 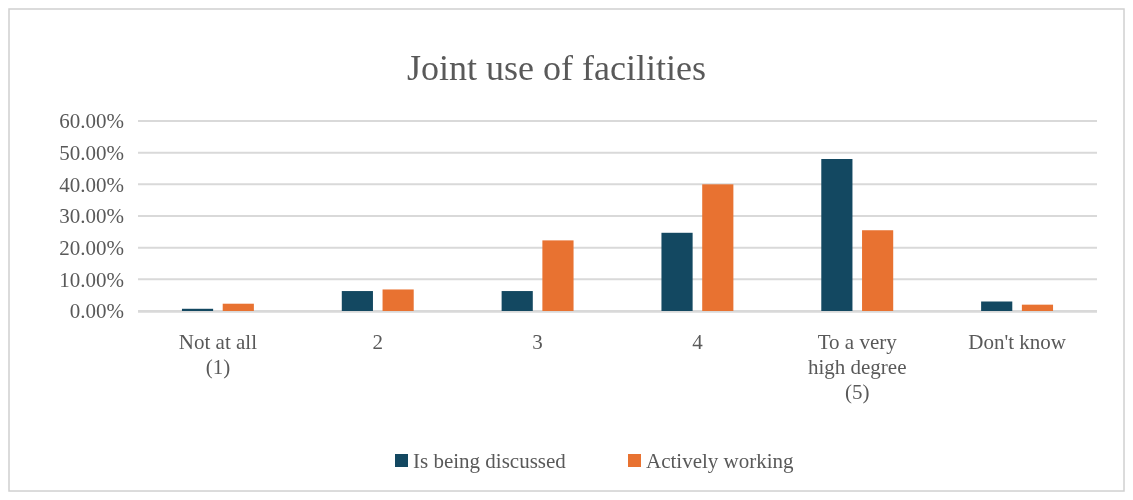 I want to click on y-tick-label: 60.00%, so click(x=91, y=121).